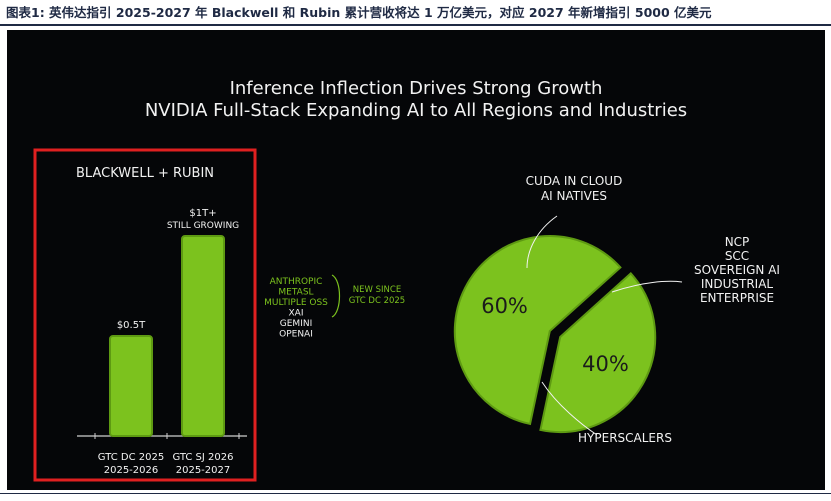 This screenshot has width=831, height=501. What do you see at coordinates (574, 196) in the screenshot?
I see `pie-top-annotation-2: AI NATIVES` at bounding box center [574, 196].